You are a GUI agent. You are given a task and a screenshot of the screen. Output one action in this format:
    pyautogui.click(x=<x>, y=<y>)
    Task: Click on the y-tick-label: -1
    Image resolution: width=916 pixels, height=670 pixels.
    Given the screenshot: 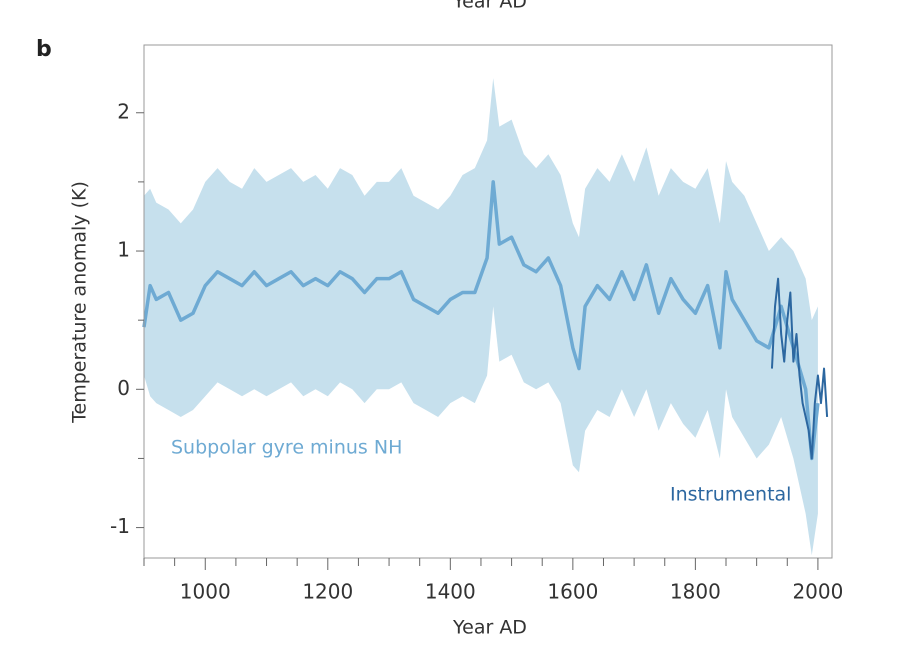 What is the action you would take?
    pyautogui.click(x=120, y=526)
    